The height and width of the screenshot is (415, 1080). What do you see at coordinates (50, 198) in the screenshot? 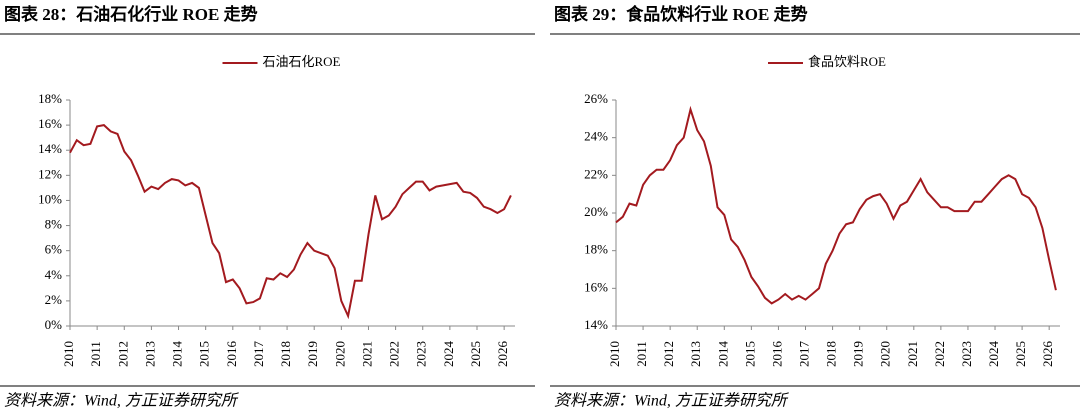
I see `y-tick-label: 10%` at bounding box center [50, 198].